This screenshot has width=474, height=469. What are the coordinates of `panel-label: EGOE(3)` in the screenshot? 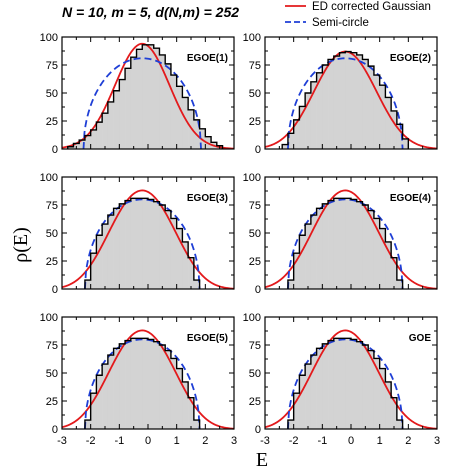 It's located at (207, 198).